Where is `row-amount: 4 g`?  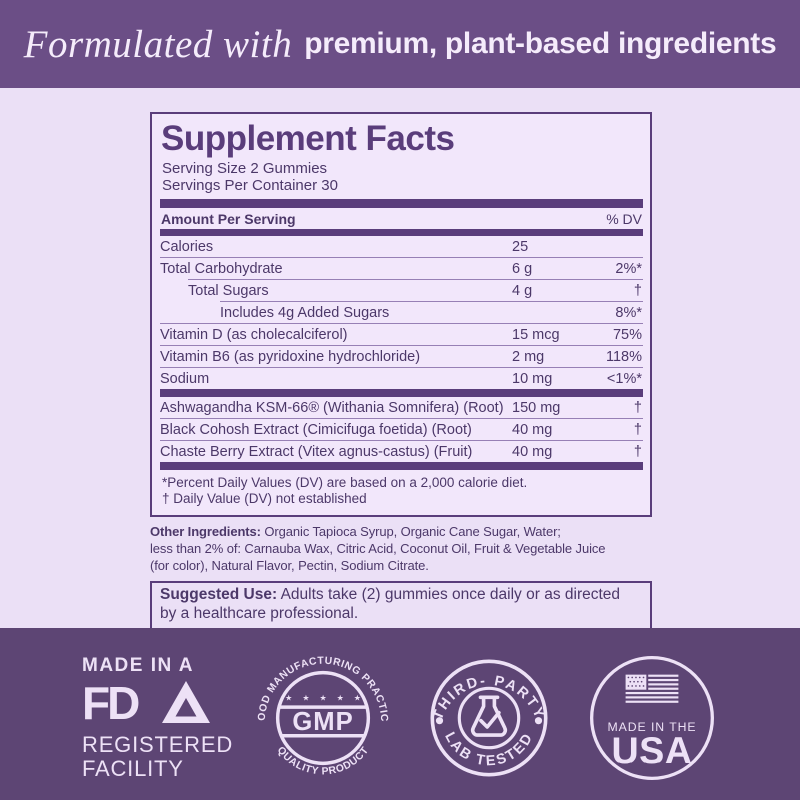
row-amount: 4 g is located at coordinates (522, 290).